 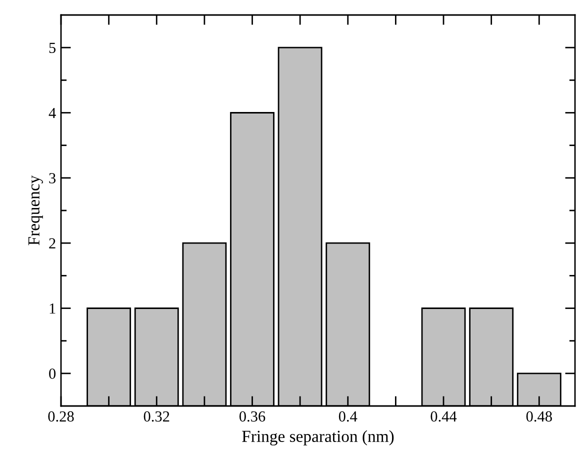 What do you see at coordinates (52, 48) in the screenshot?
I see `y-tick-label: 5` at bounding box center [52, 48].